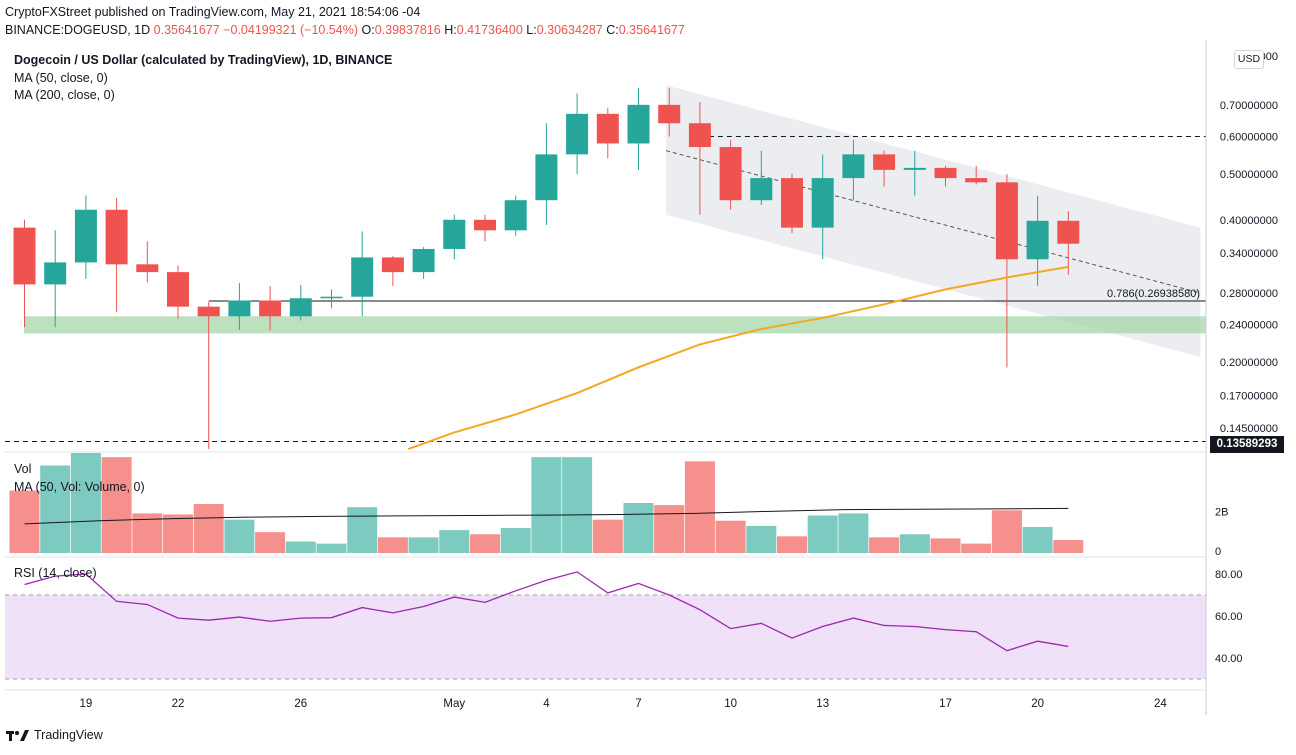 Image resolution: width=1296 pixels, height=755 pixels. What do you see at coordinates (738, 357) in the screenshot?
I see `ma50-line` at bounding box center [738, 357].